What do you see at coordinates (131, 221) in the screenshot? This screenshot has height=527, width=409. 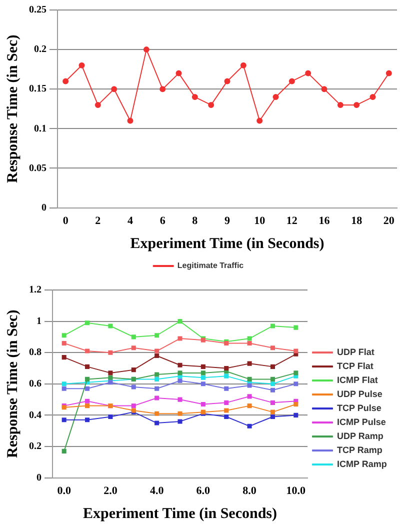 I see `x-tick-label: 4` at bounding box center [131, 221].